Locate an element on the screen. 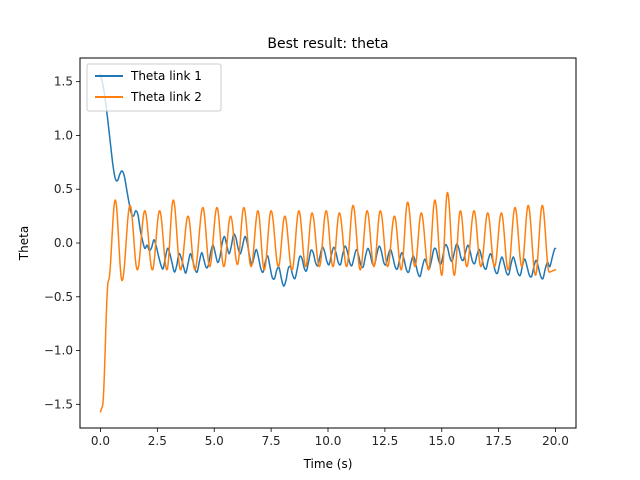  y-tick-label: 0.5 is located at coordinates (63, 189).